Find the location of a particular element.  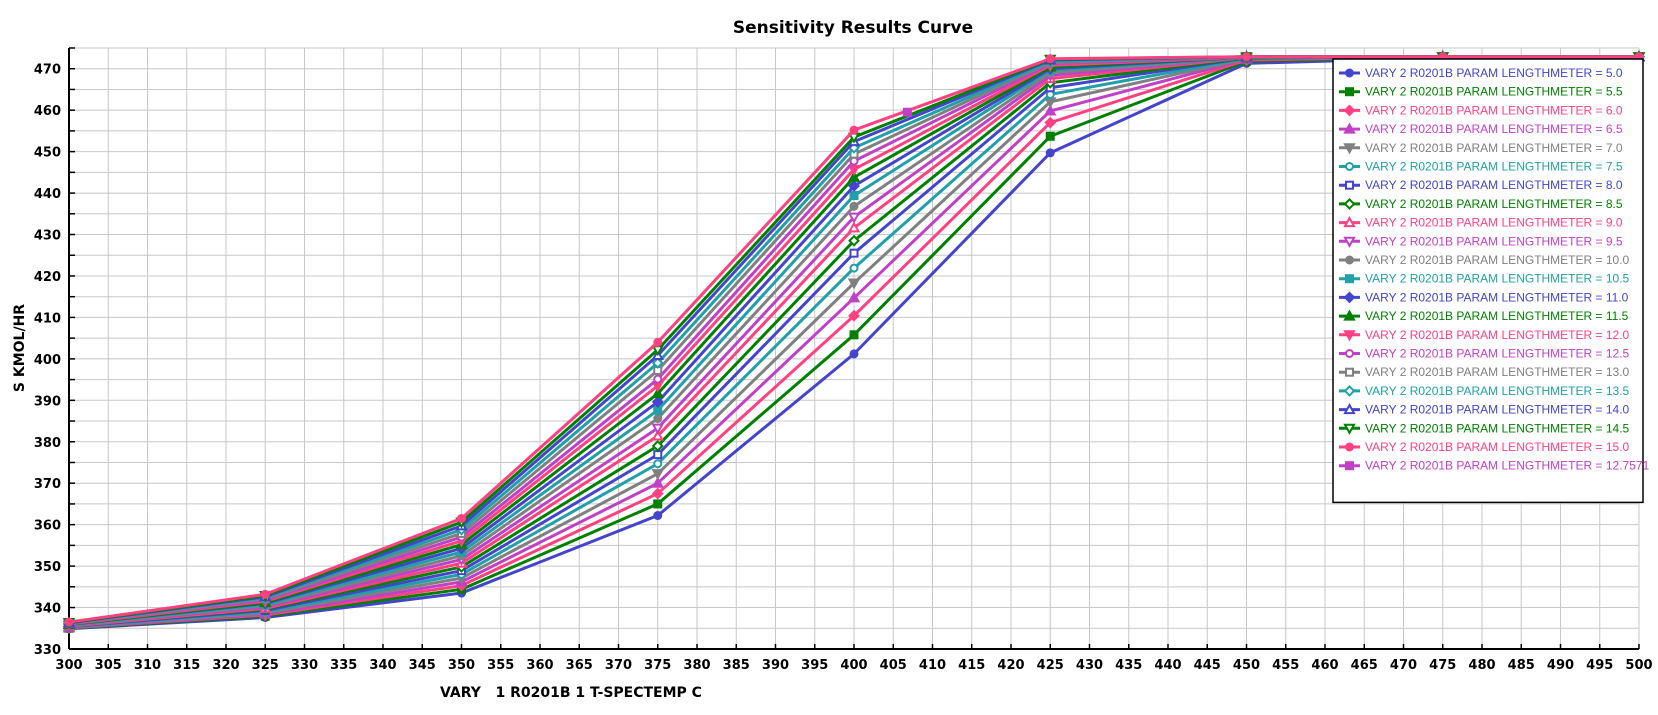

y-tick-label: 360 is located at coordinates (47, 526).